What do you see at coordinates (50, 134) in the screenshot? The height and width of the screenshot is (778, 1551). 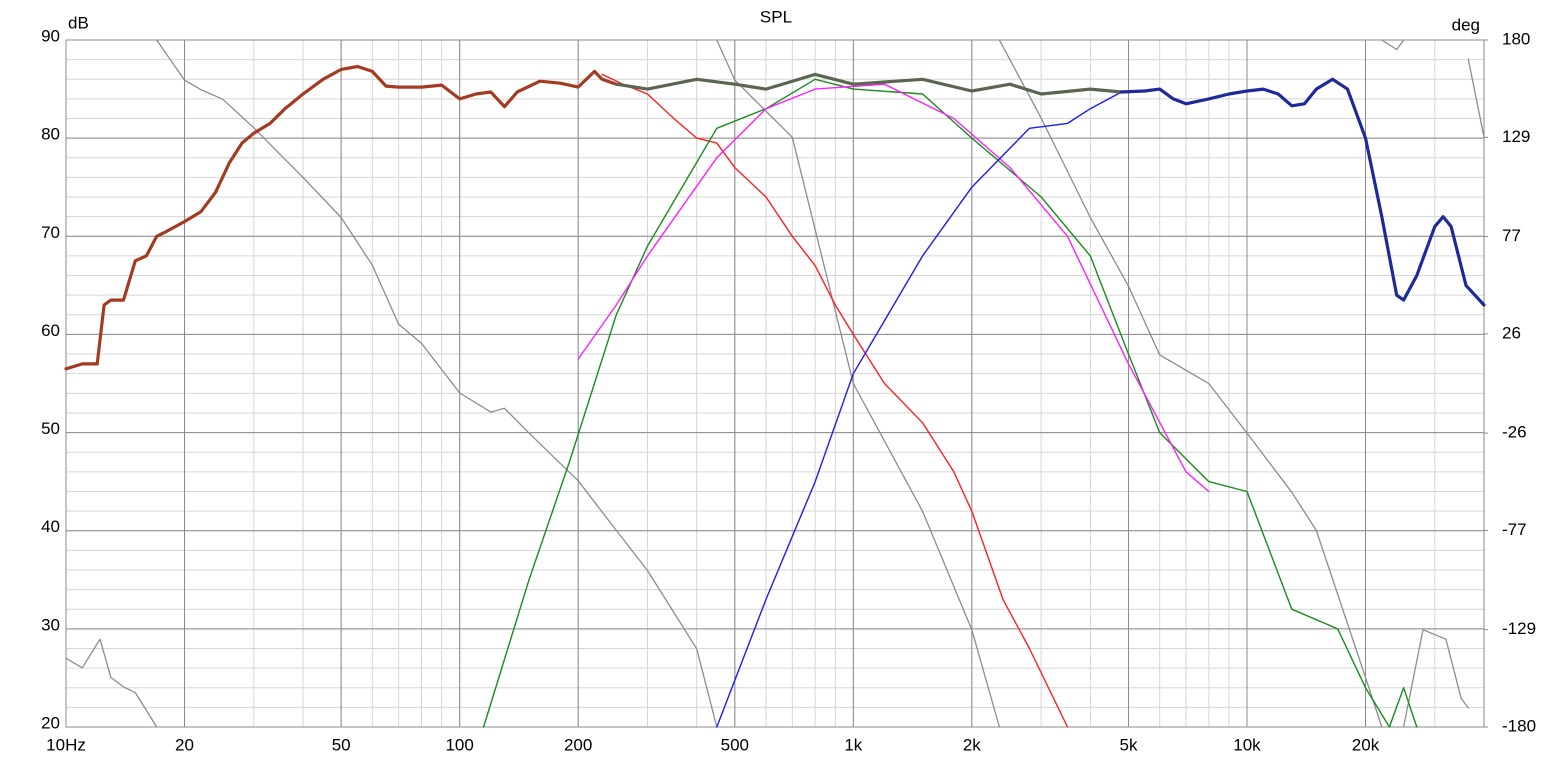 I see `y-tick-label: 80` at bounding box center [50, 134].